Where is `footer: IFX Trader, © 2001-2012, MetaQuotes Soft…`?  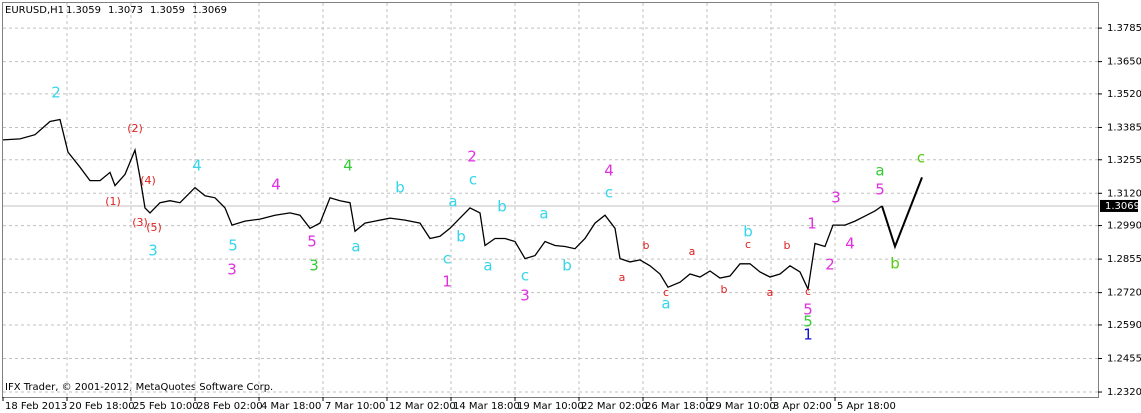 footer: IFX Trader, © 2001-2012, MetaQuotes Soft… is located at coordinates (139, 387).